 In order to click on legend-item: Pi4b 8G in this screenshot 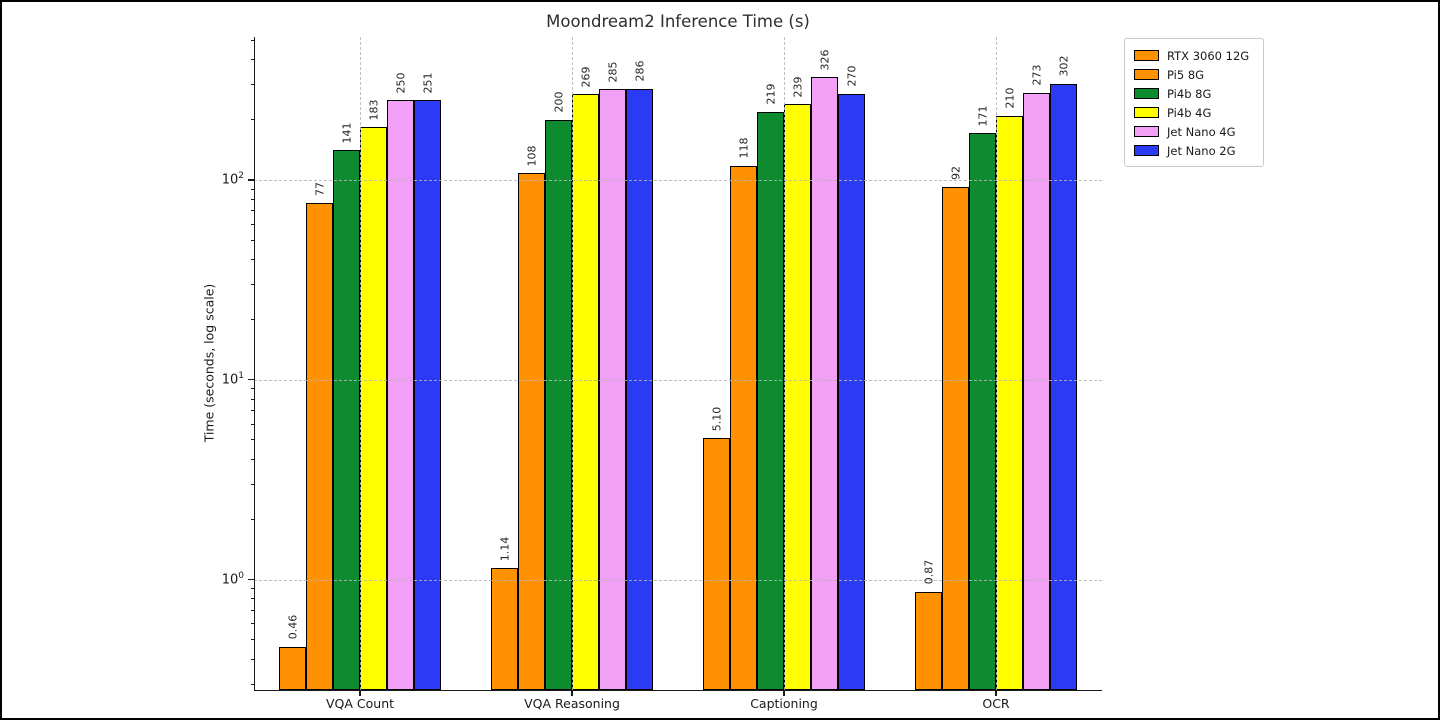, I will do `click(1194, 93)`.